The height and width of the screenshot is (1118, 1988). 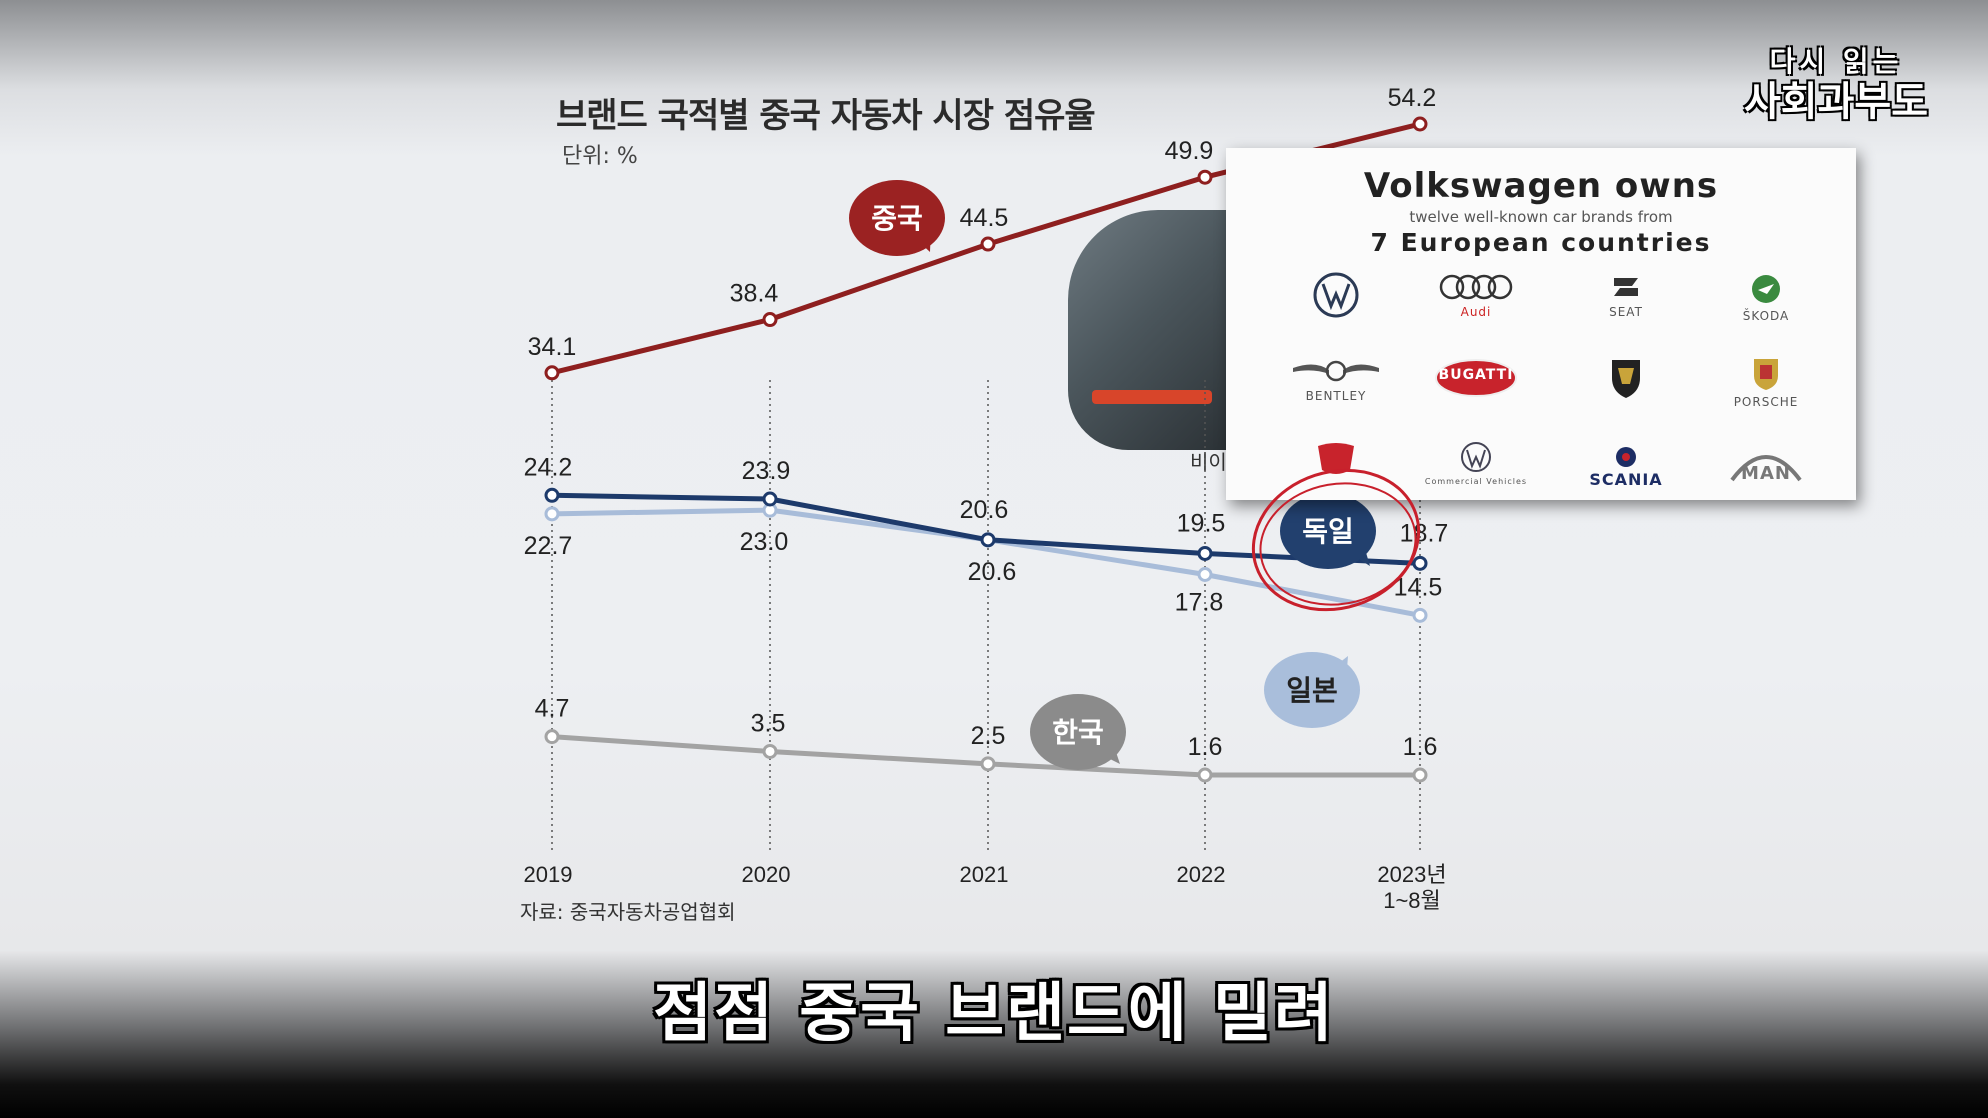 What do you see at coordinates (768, 723) in the screenshot?
I see `data-label: 3.5` at bounding box center [768, 723].